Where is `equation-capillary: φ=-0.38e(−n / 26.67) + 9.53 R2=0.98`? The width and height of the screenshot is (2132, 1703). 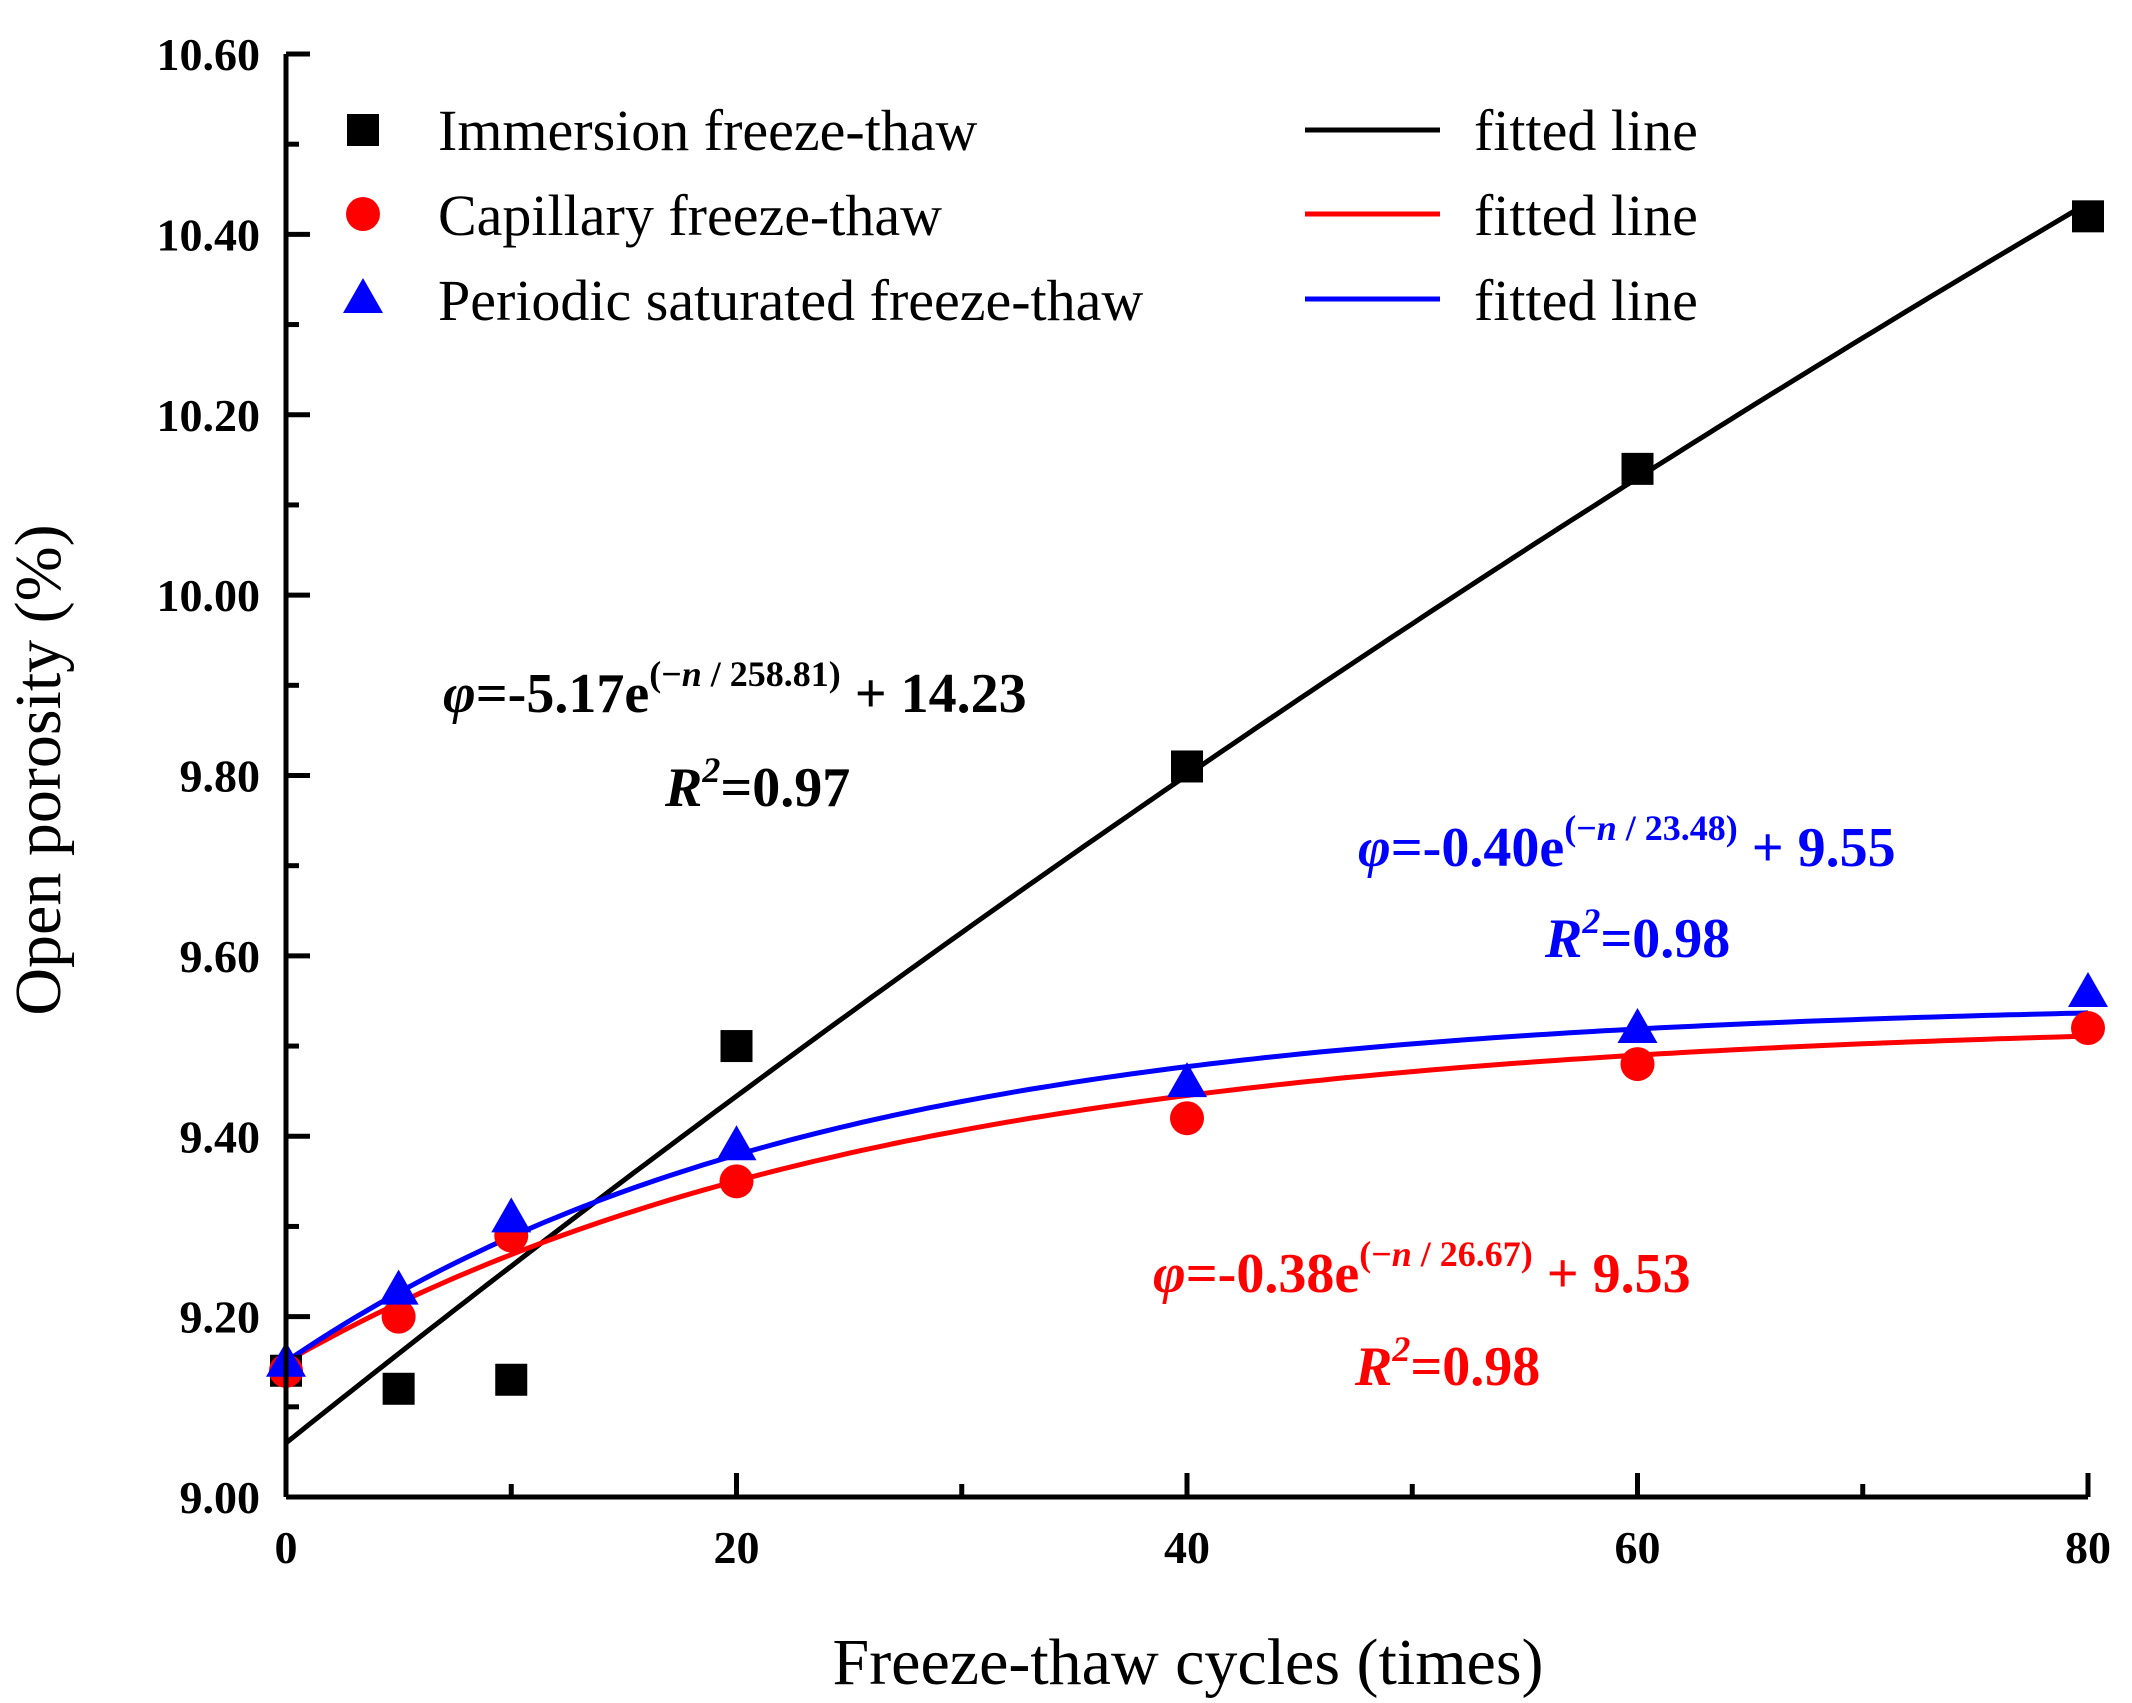 equation-capillary: φ=-0.38e(−n / 26.67) + 9.53 R2=0.98 is located at coordinates (1422, 1316).